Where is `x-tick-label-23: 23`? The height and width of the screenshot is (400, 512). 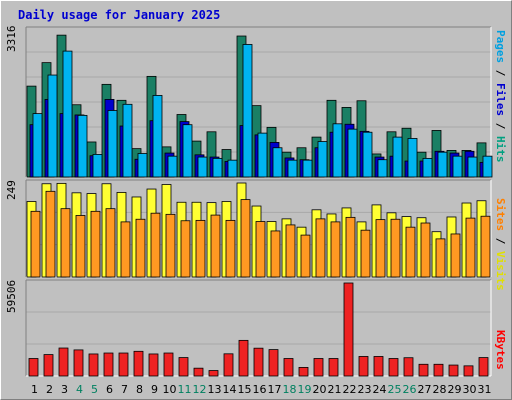
x-tick-label-23: 23 is located at coordinates (365, 389).